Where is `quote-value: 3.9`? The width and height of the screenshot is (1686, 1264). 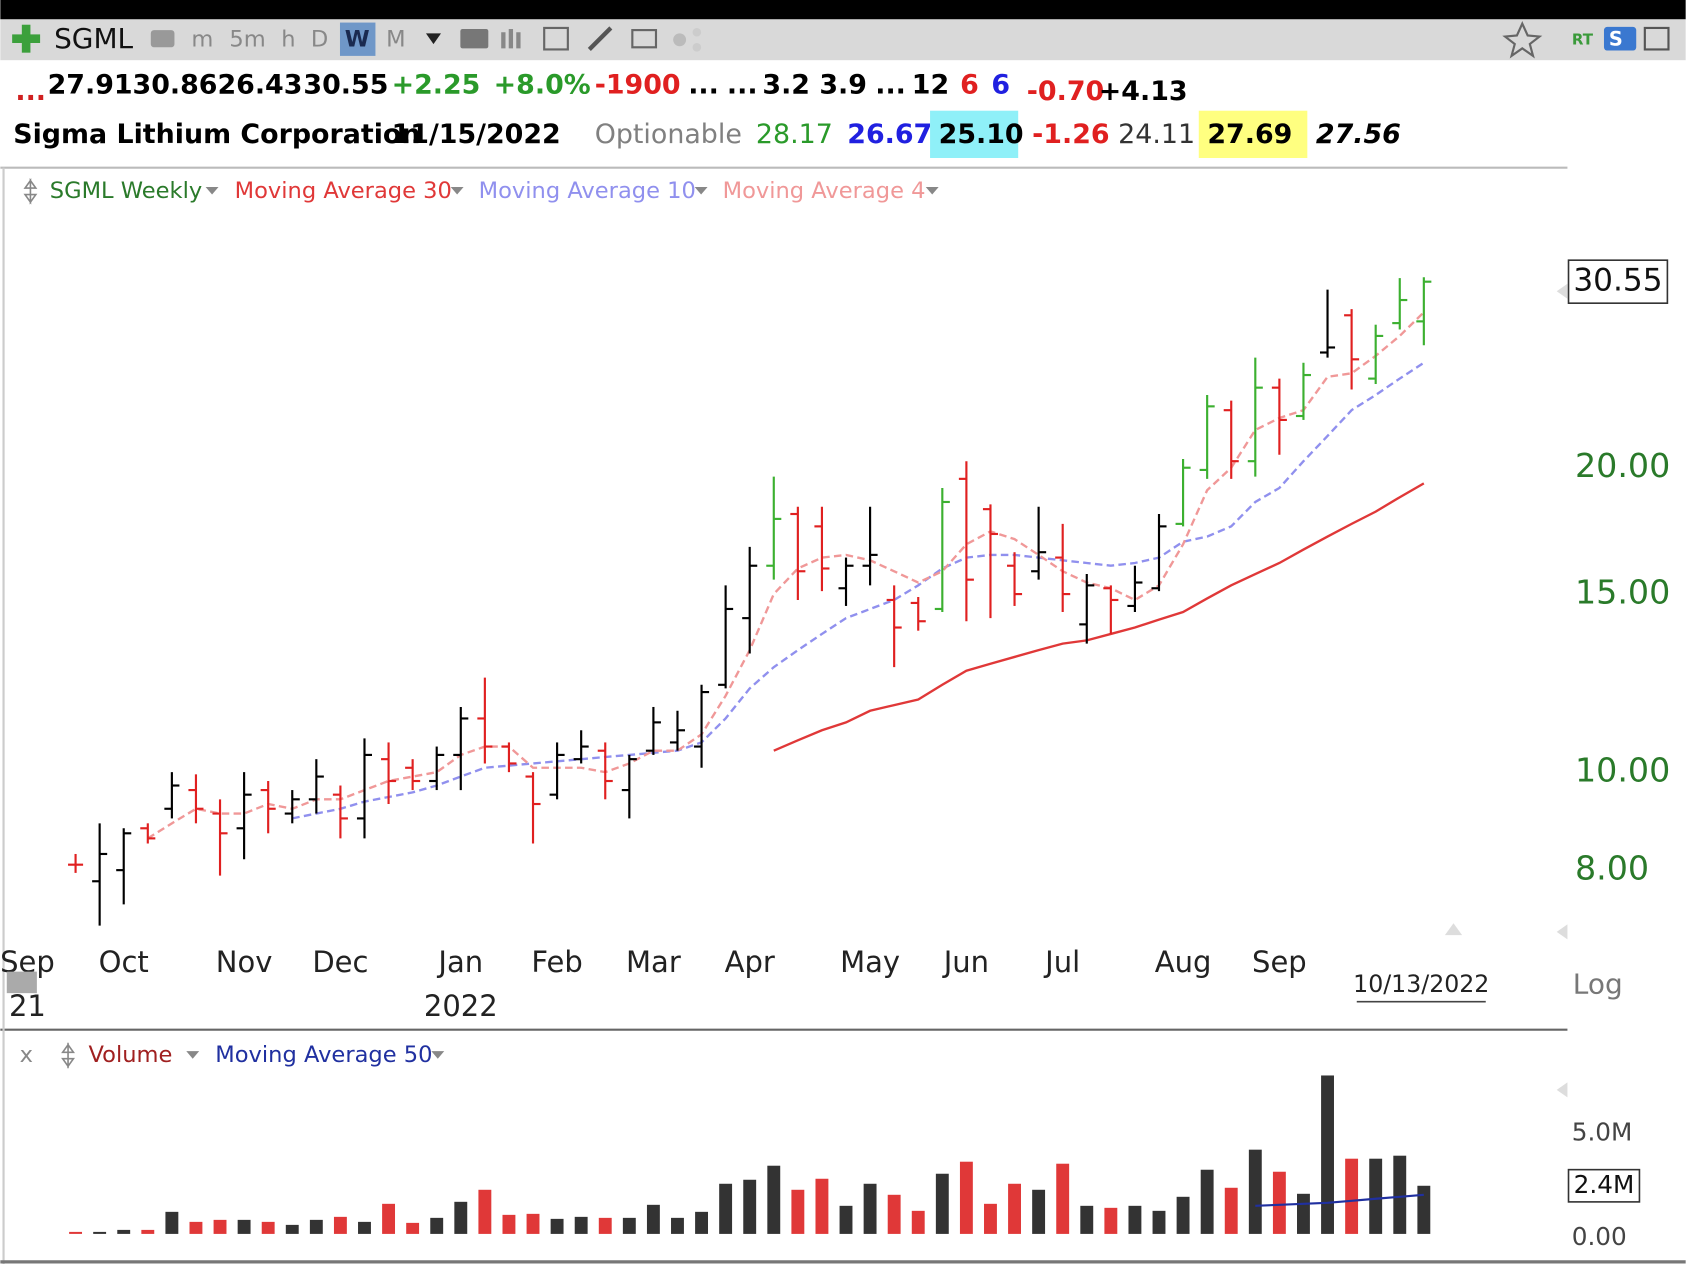
quote-value: 3.9 is located at coordinates (843, 84).